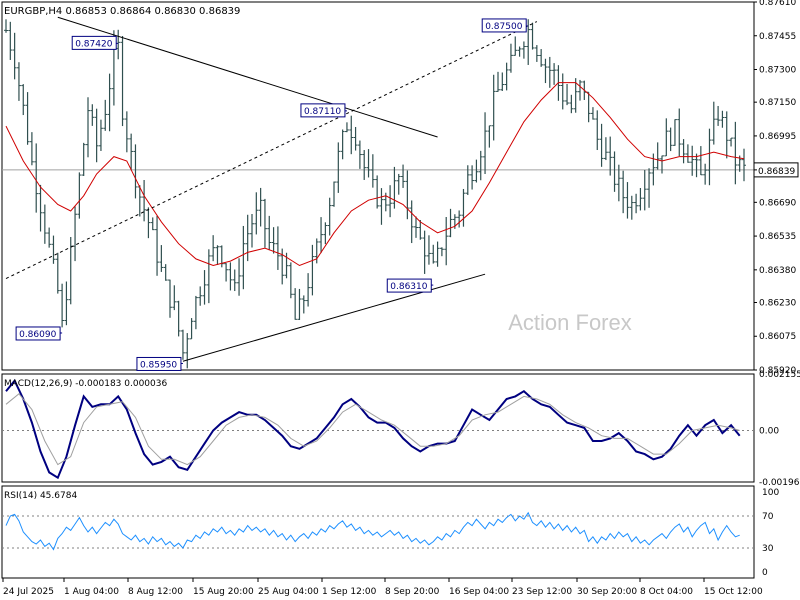 The image size is (800, 600). I want to click on price-tick-label: 0.87610, so click(777, 4).